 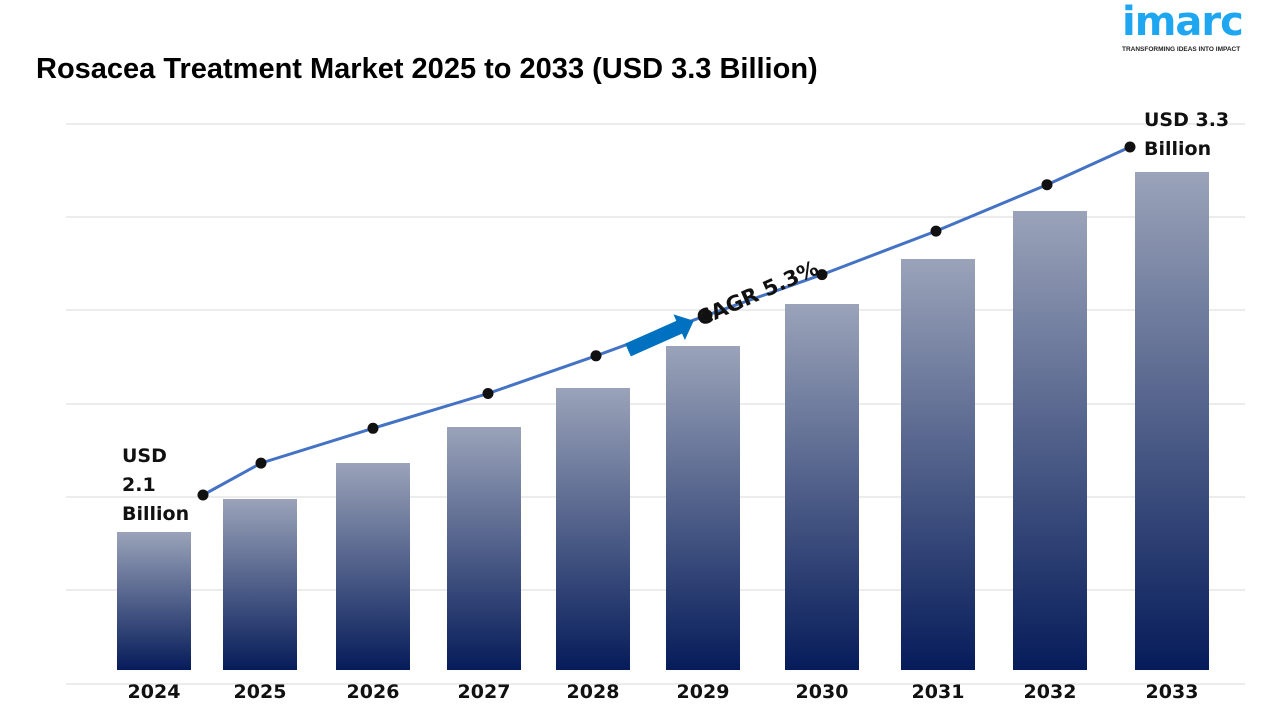 I want to click on bar-2024, so click(x=154, y=601).